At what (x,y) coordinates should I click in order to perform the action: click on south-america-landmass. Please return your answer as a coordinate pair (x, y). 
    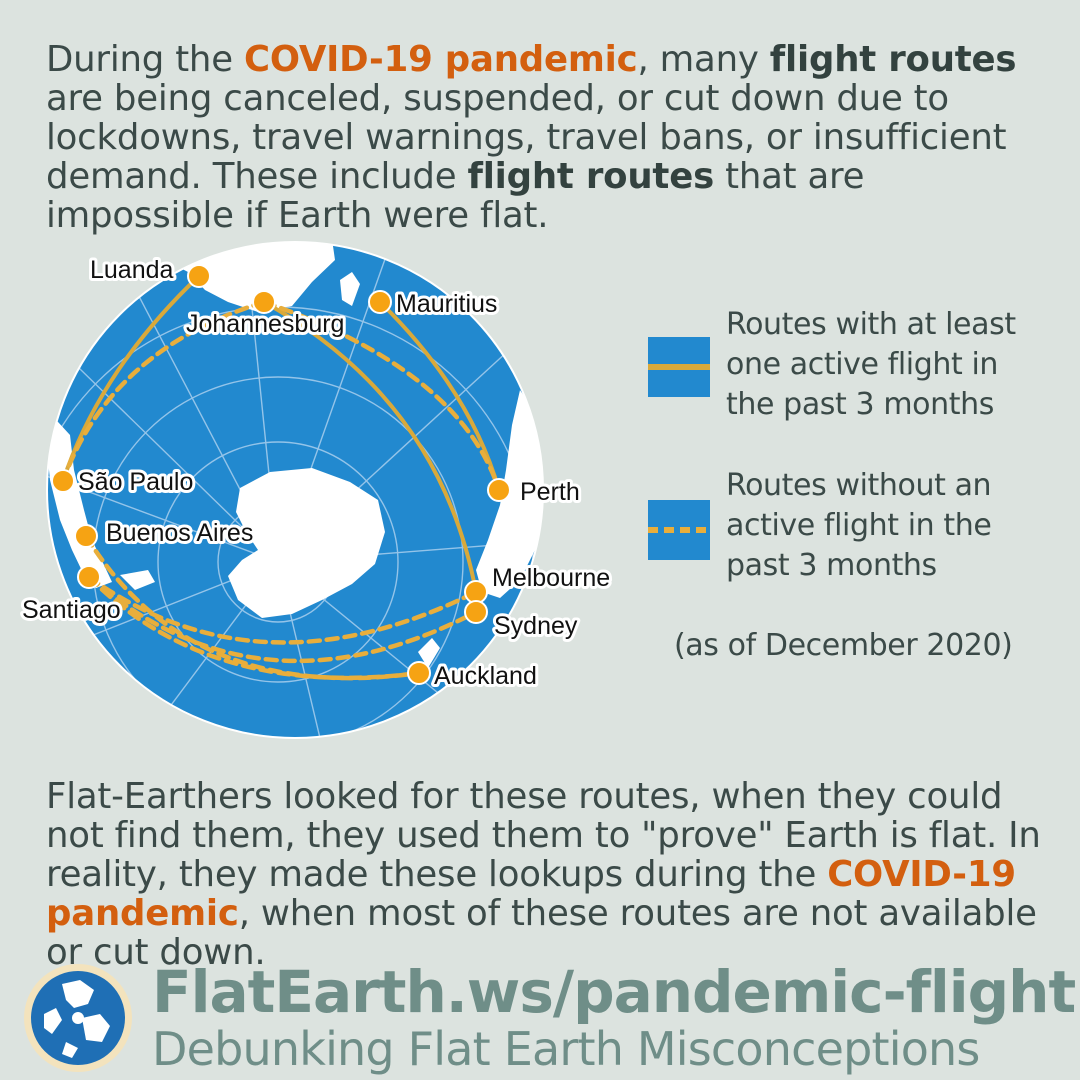
    Looking at the image, I should click on (79, 499).